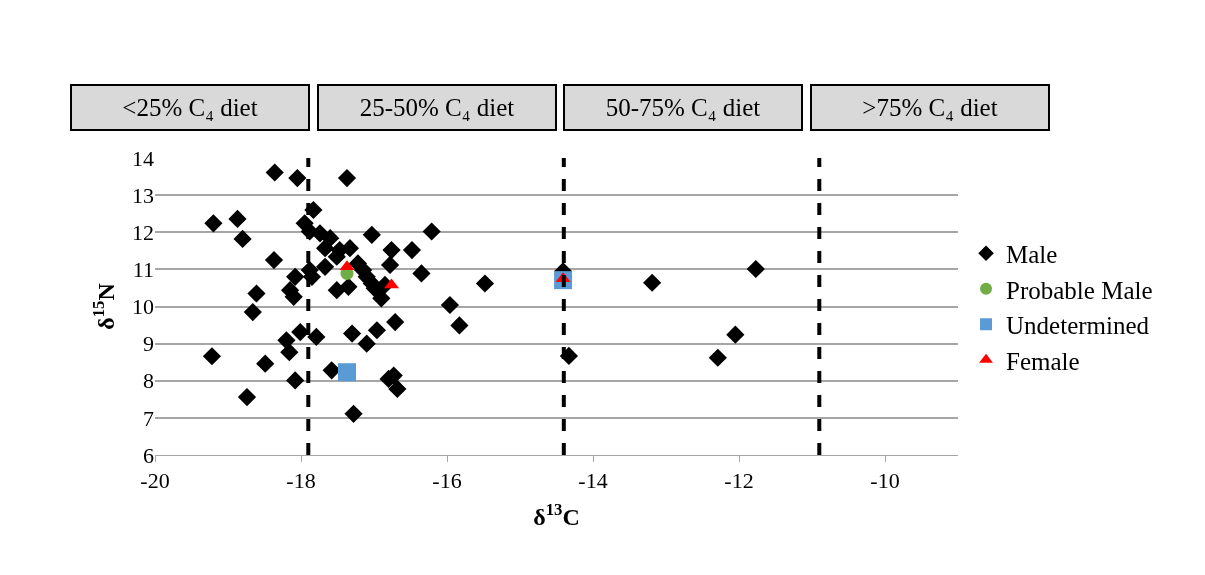 Image resolution: width=1205 pixels, height=575 pixels. Describe the element at coordinates (143, 158) in the screenshot. I see `y-tick-label: 14` at that location.